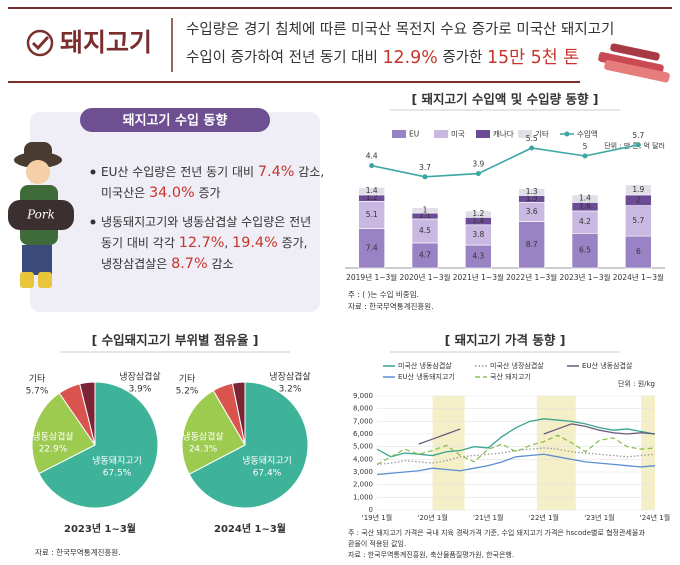 Image resolution: width=680 pixels, height=565 pixels. What do you see at coordinates (255, 243) in the screenshot?
I see `highlight: 19.4%` at bounding box center [255, 243].